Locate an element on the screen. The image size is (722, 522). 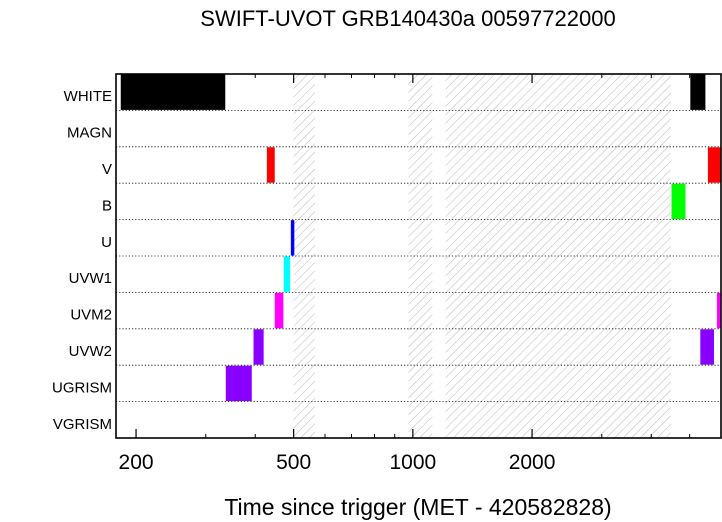
chart-title: SWIFT-UVOT GRB140430a 00597722000 is located at coordinates (407, 18).